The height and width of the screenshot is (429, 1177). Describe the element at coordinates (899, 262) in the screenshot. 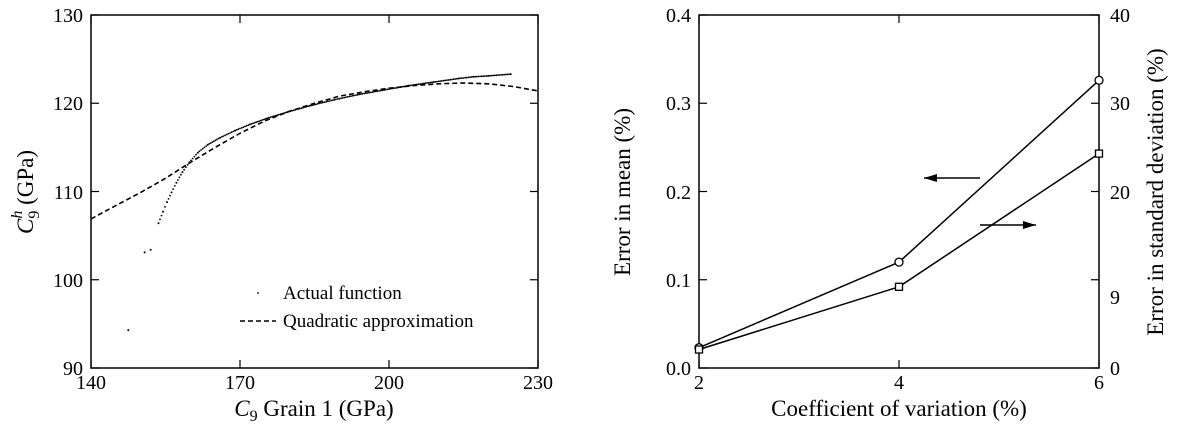

I see `data-point-circle` at that location.